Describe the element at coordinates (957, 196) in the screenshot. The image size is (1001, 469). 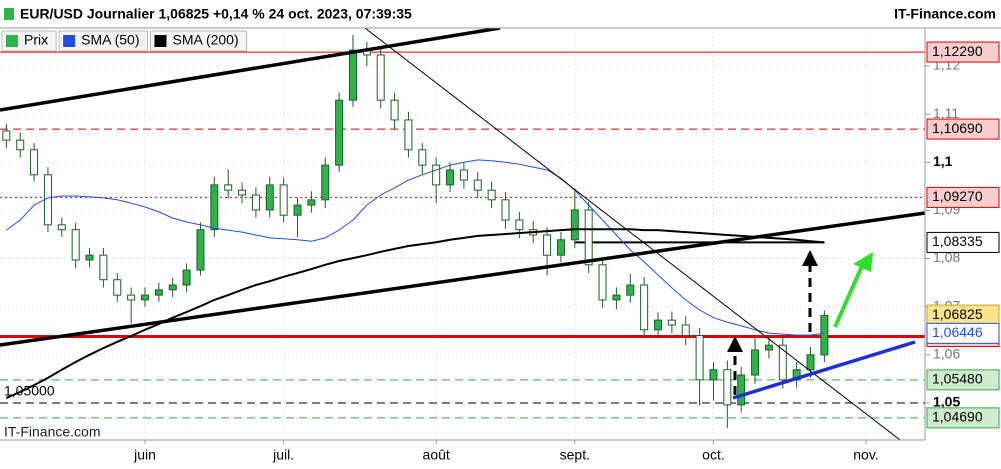
I see `price-tag-label: 1,09270` at that location.